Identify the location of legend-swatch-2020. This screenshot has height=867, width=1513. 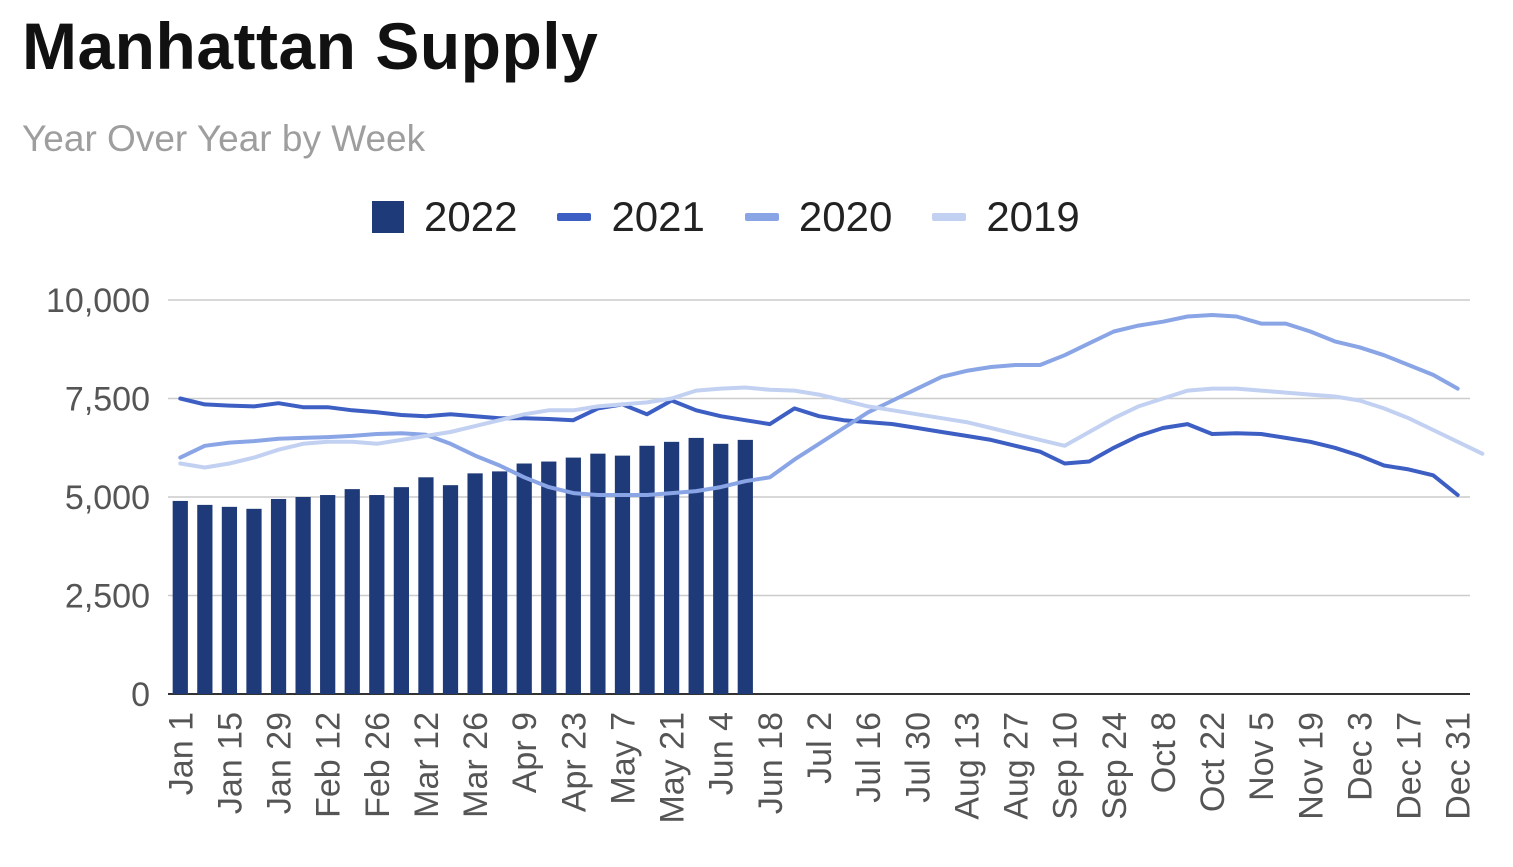
(761, 217).